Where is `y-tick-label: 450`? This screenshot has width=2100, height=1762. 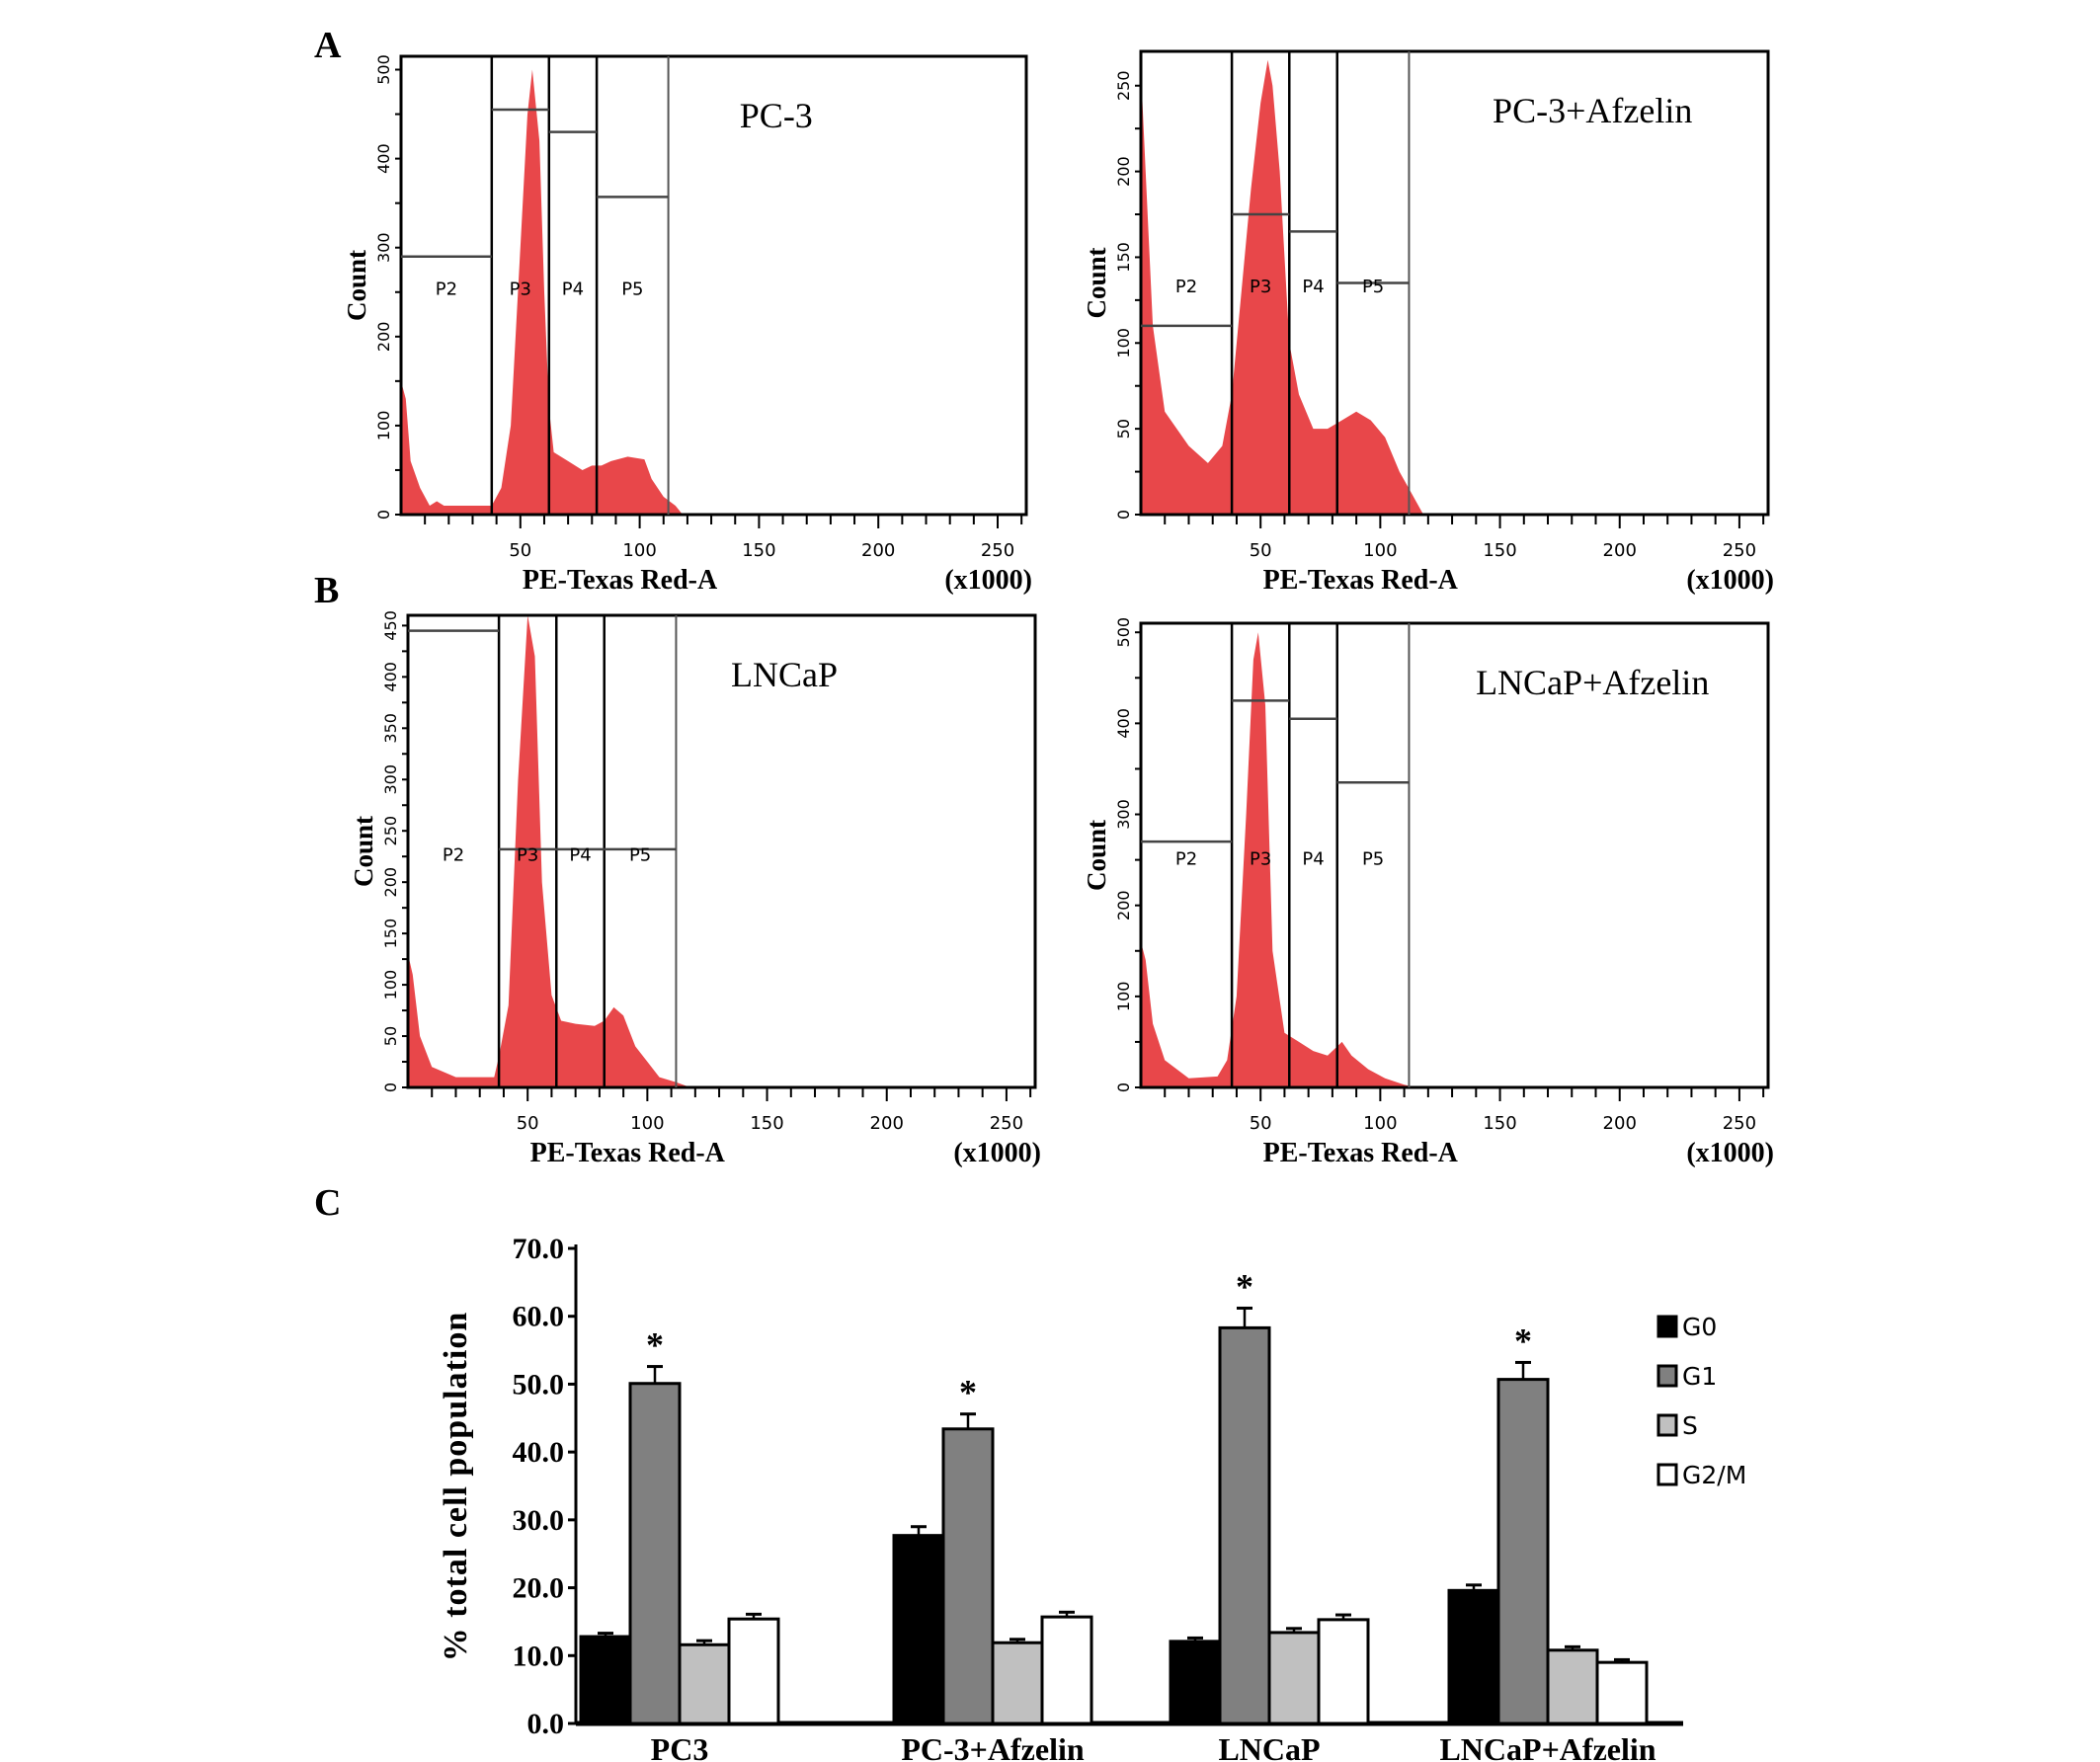 y-tick-label: 450 is located at coordinates (391, 626).